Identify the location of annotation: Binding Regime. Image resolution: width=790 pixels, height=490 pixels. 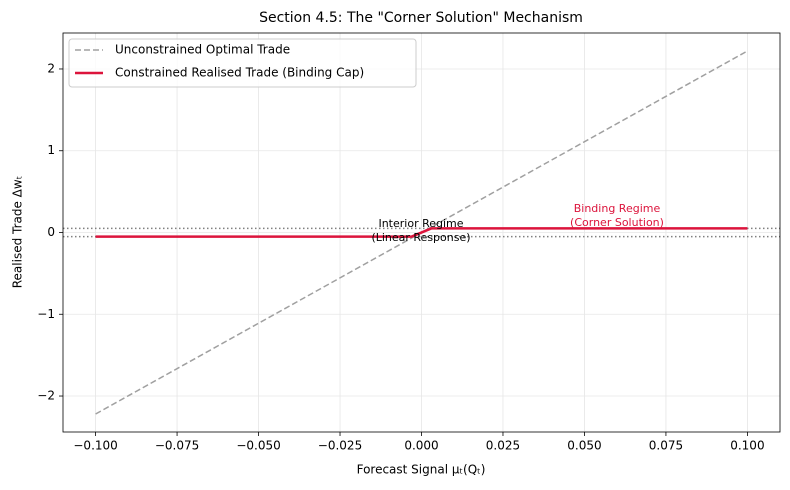
(617, 208).